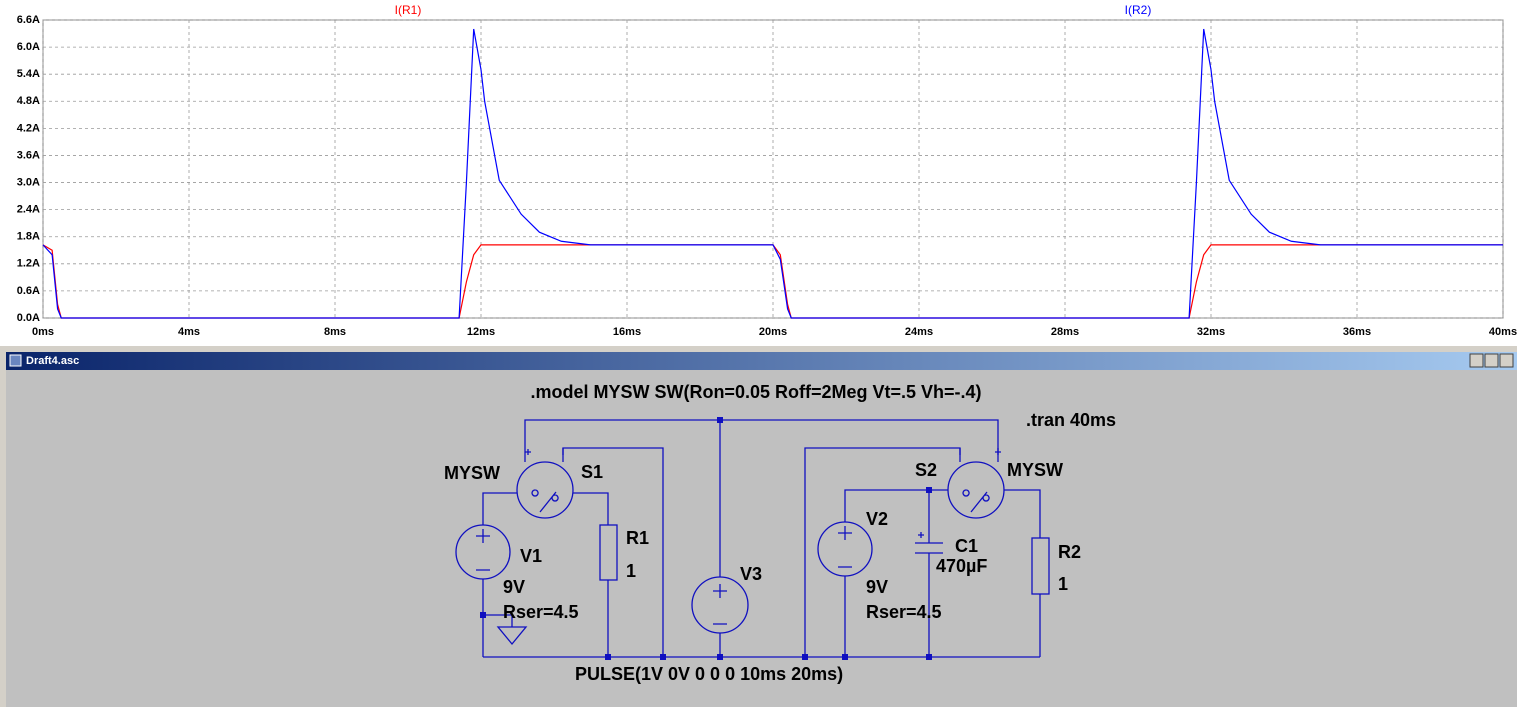 The image size is (1517, 712). I want to click on x-tick-label: 4ms, so click(189, 332).